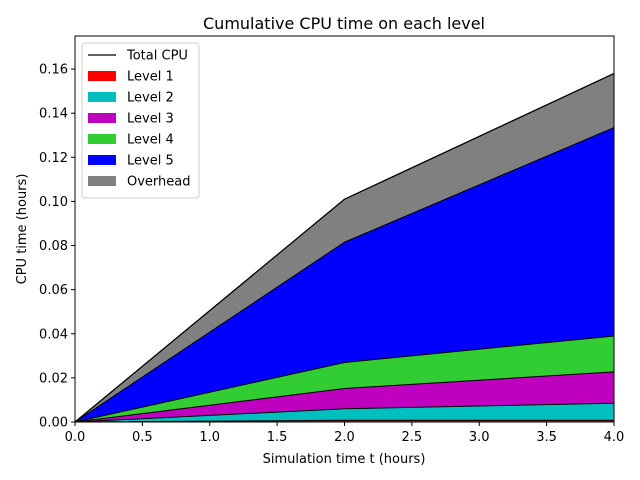 The height and width of the screenshot is (480, 640). Describe the element at coordinates (209, 437) in the screenshot. I see `x-tick-label: 1.0` at that location.